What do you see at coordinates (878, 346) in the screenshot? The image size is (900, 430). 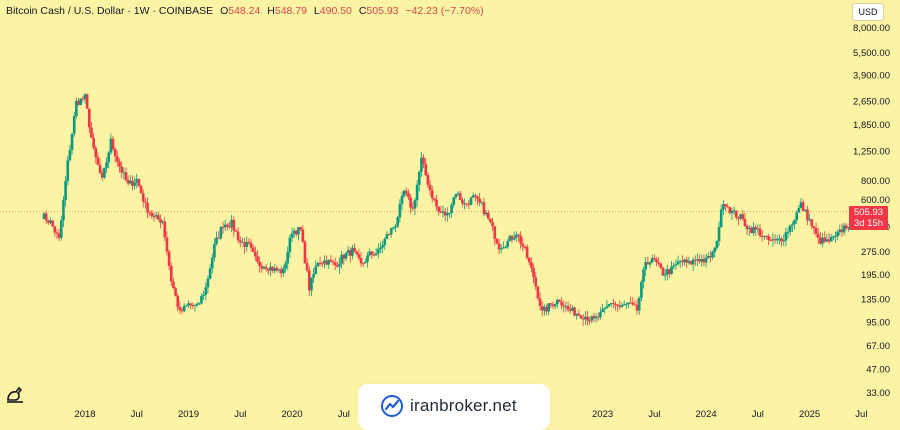 I see `y-tick-label: 67.00` at bounding box center [878, 346].